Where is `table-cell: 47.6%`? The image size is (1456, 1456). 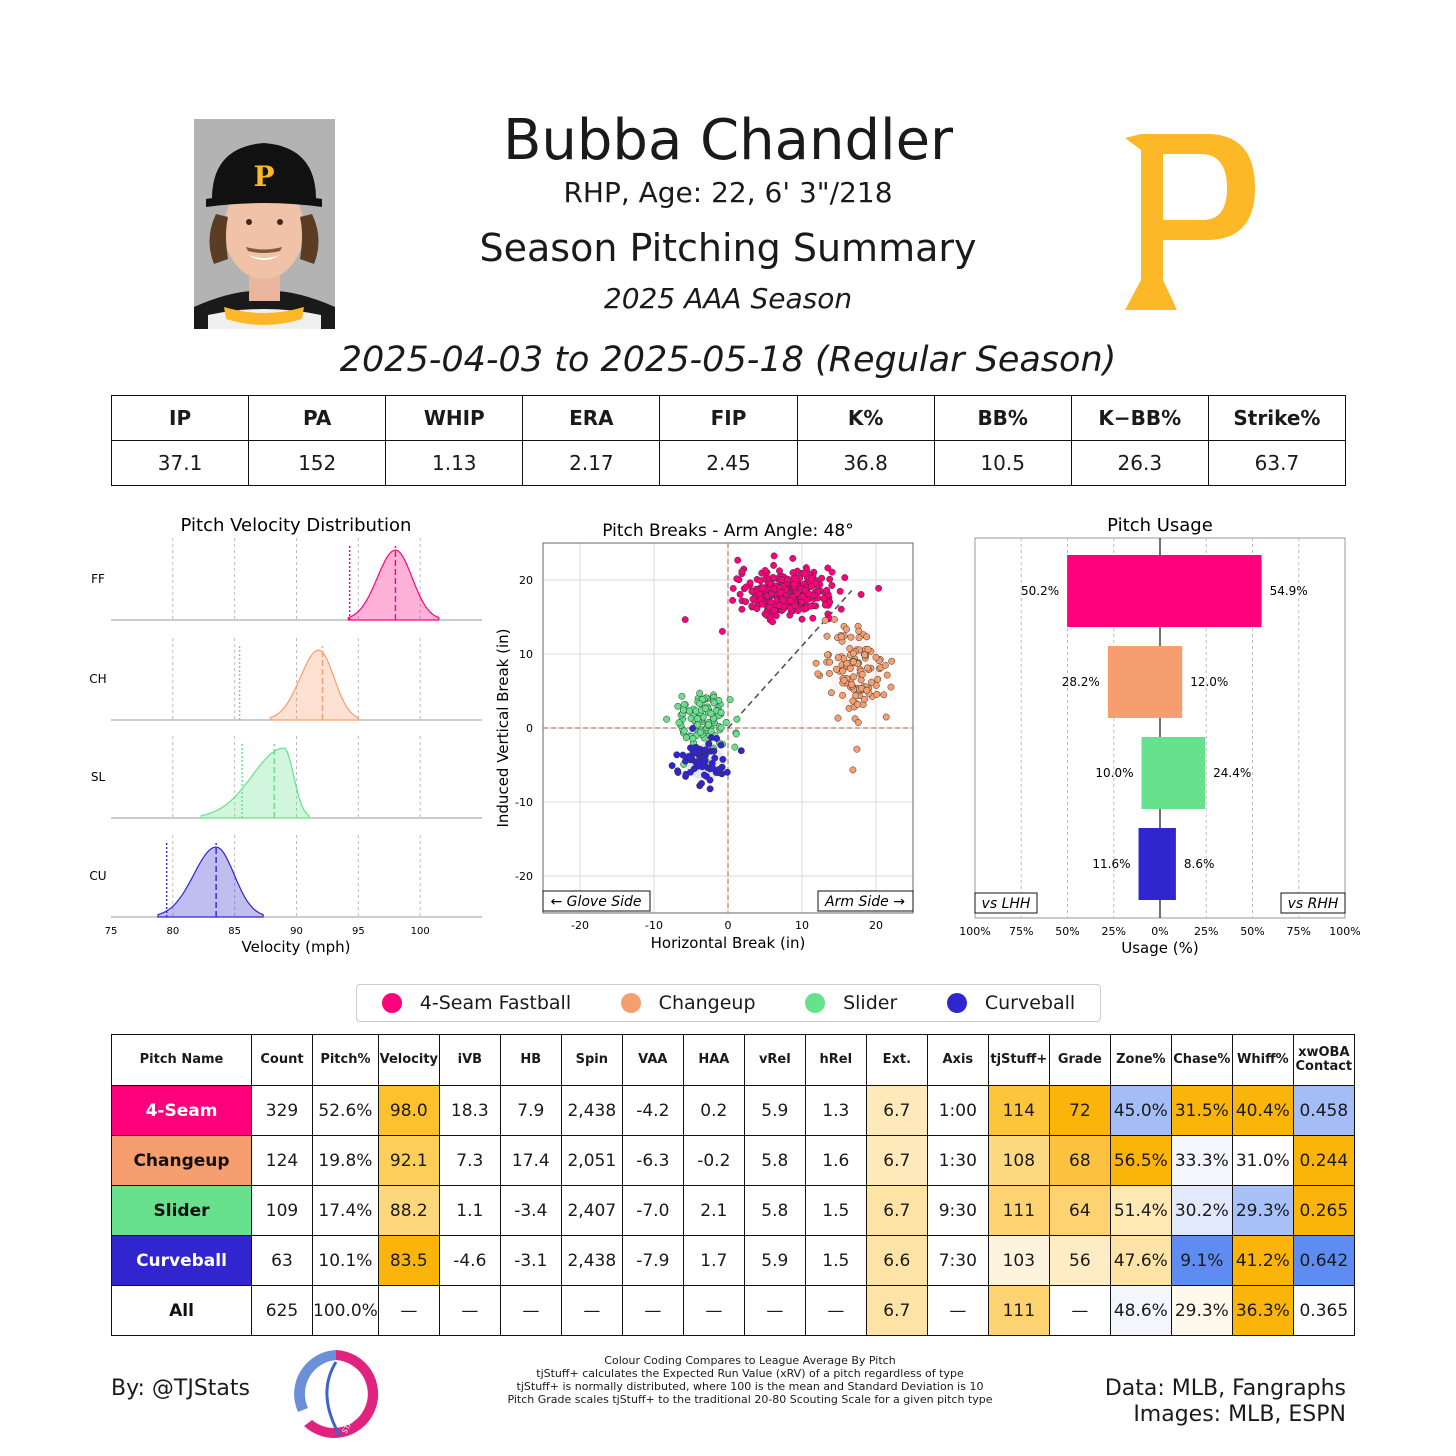
table-cell: 47.6% is located at coordinates (1140, 1260).